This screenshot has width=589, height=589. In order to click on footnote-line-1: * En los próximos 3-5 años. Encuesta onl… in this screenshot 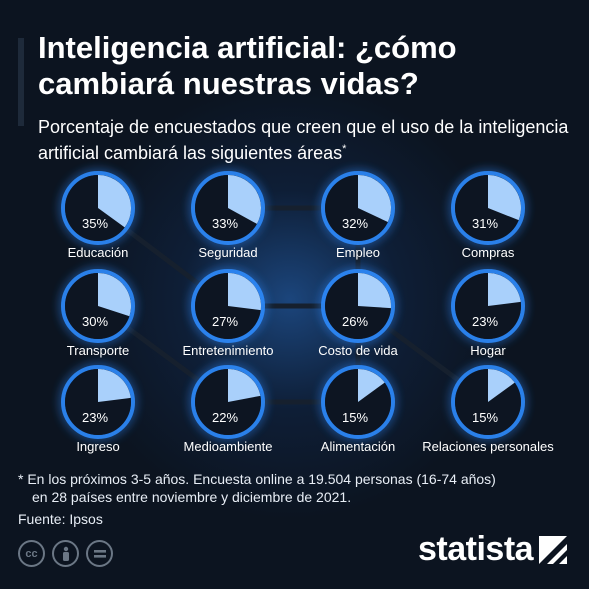, I will do `click(257, 479)`.